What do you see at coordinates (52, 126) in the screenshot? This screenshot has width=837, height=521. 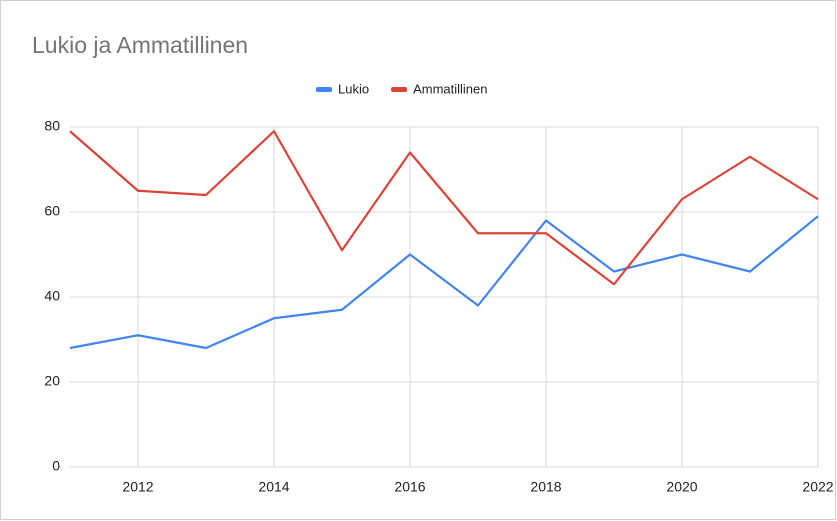 I see `y-tick-label: 80` at bounding box center [52, 126].